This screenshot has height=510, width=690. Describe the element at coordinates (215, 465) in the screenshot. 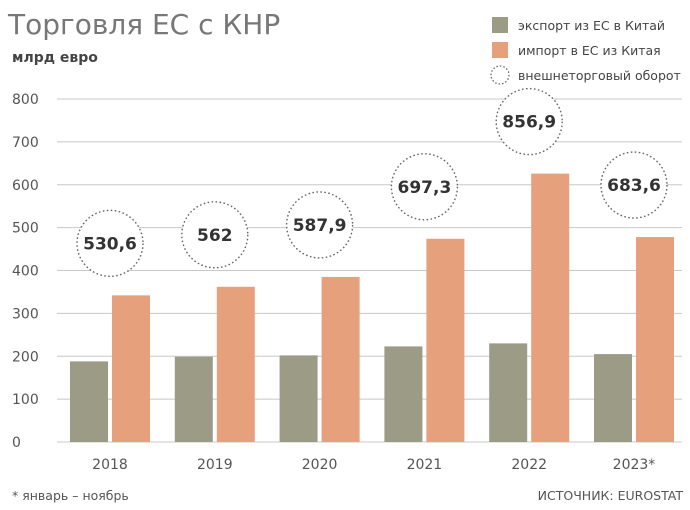

I see `x-tick-label: 2019` at that location.